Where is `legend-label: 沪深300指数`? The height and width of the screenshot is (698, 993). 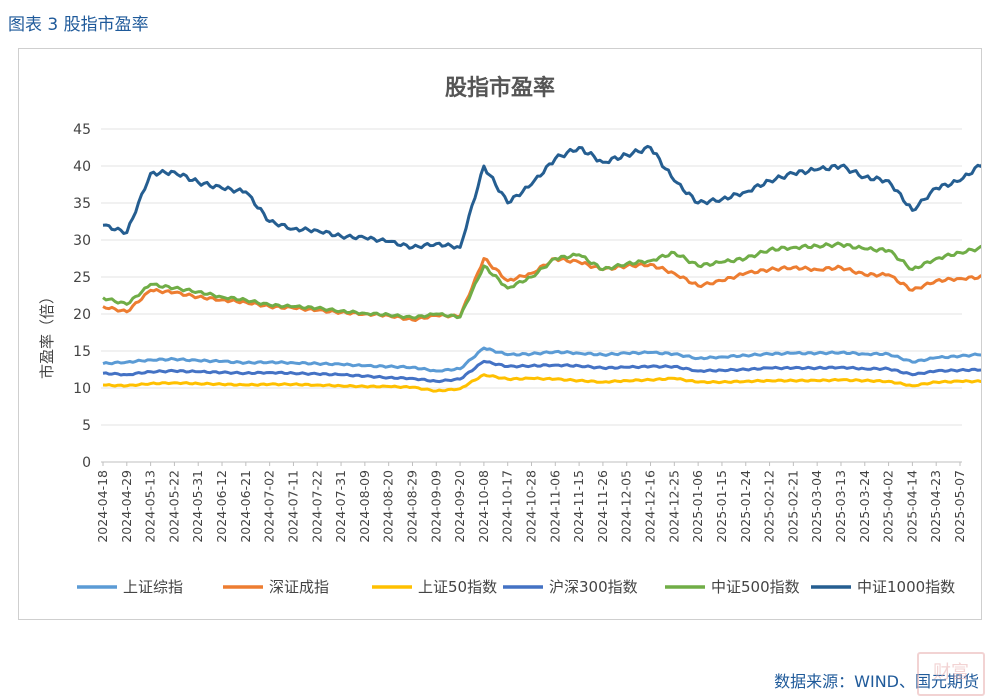 legend-label: 沪深300指数 is located at coordinates (593, 587).